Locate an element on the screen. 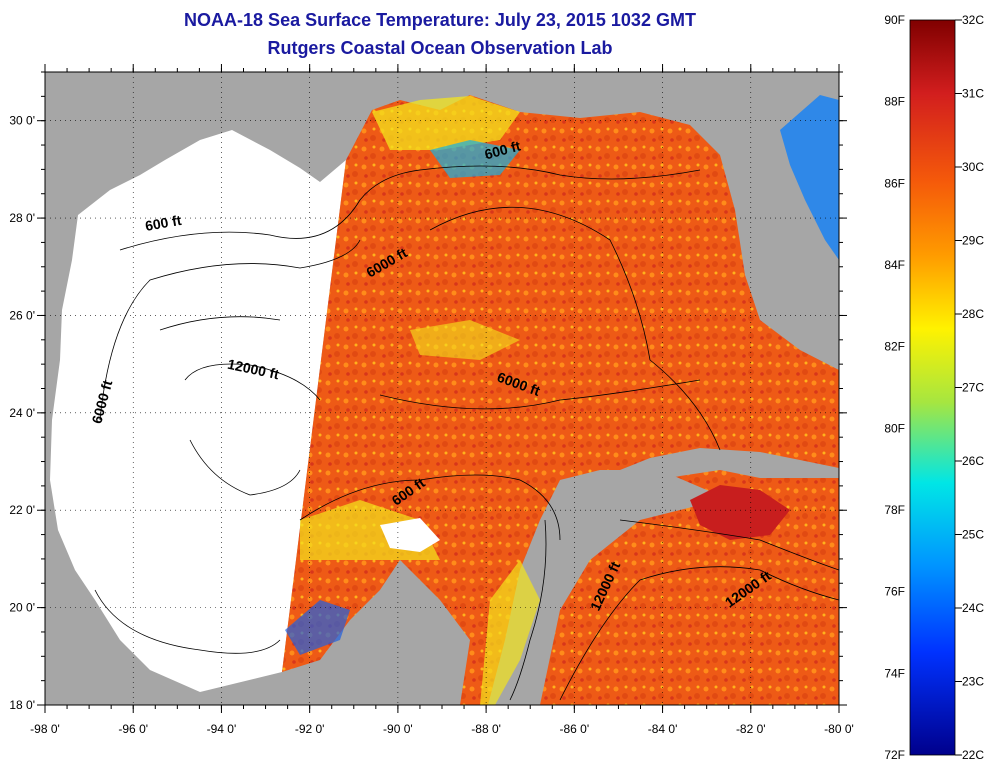  colorbar-celsius-labels: 32C 31C 30C 29C 28C 27C 26C 25C 24C 23C 22C is located at coordinates (969, 387).